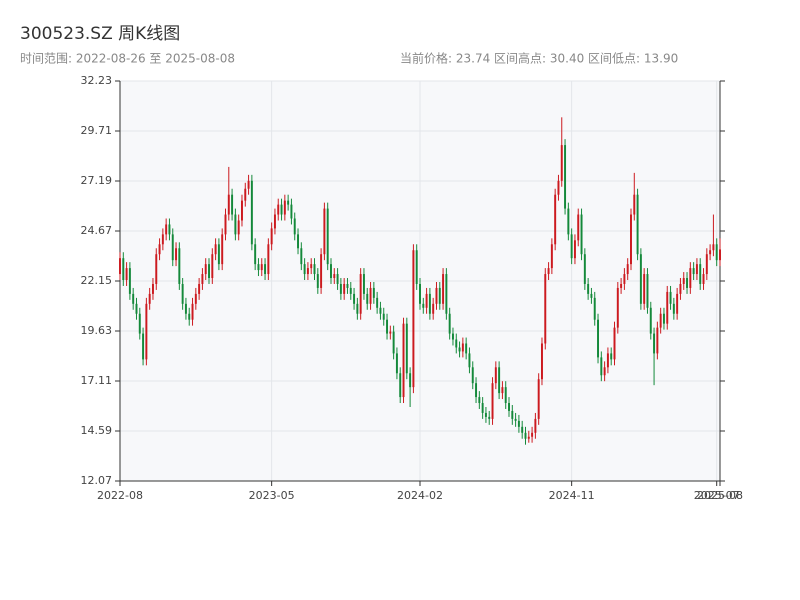 The width and height of the screenshot is (800, 600). Describe the element at coordinates (720, 495) in the screenshot. I see `x-tick-label: 2025-08` at that location.